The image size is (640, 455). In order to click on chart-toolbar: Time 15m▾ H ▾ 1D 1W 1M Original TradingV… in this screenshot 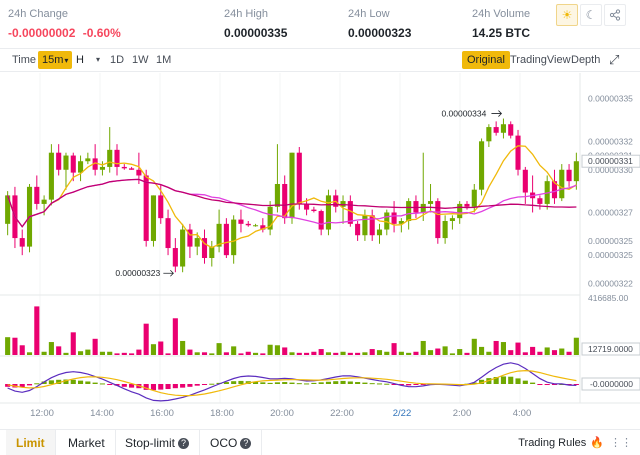, I will do `click(320, 60)`.